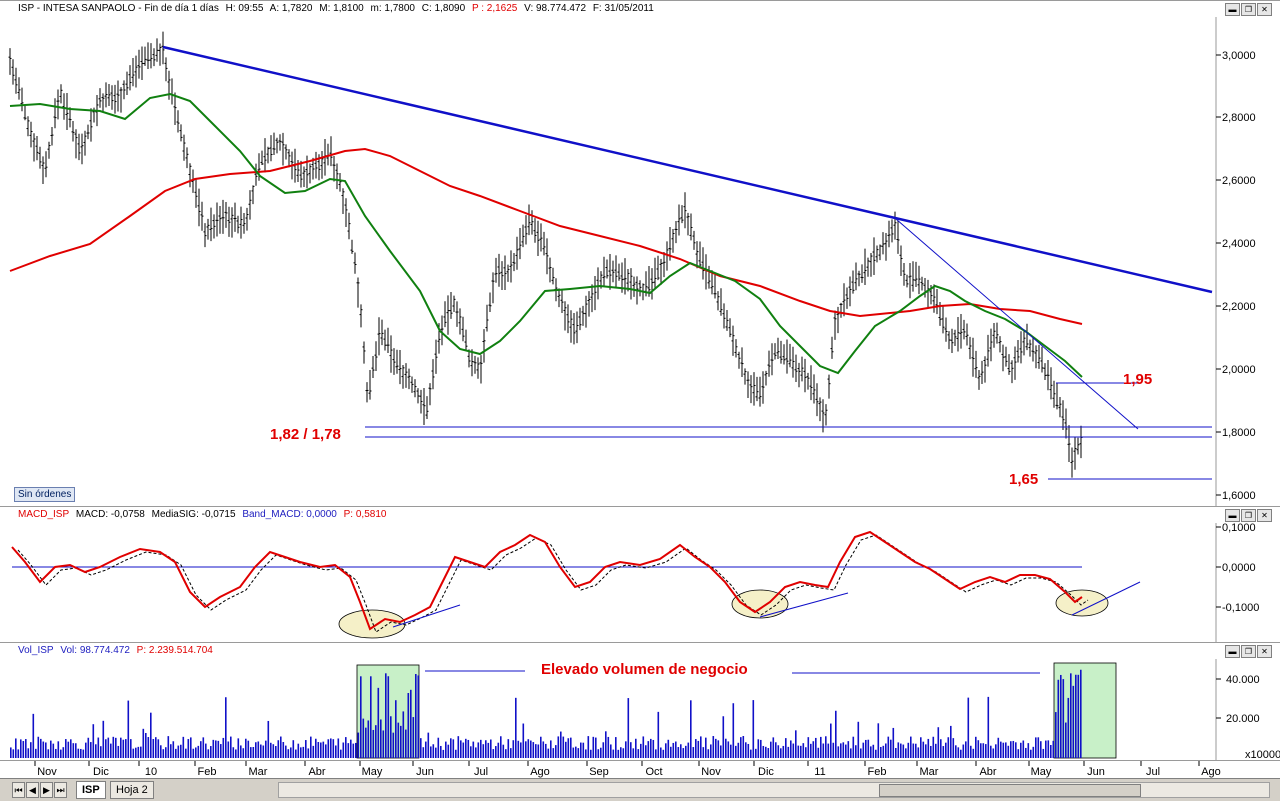 This screenshot has width=1280, height=801. What do you see at coordinates (46, 790) in the screenshot?
I see `next-sheet-button: ▶` at bounding box center [46, 790].